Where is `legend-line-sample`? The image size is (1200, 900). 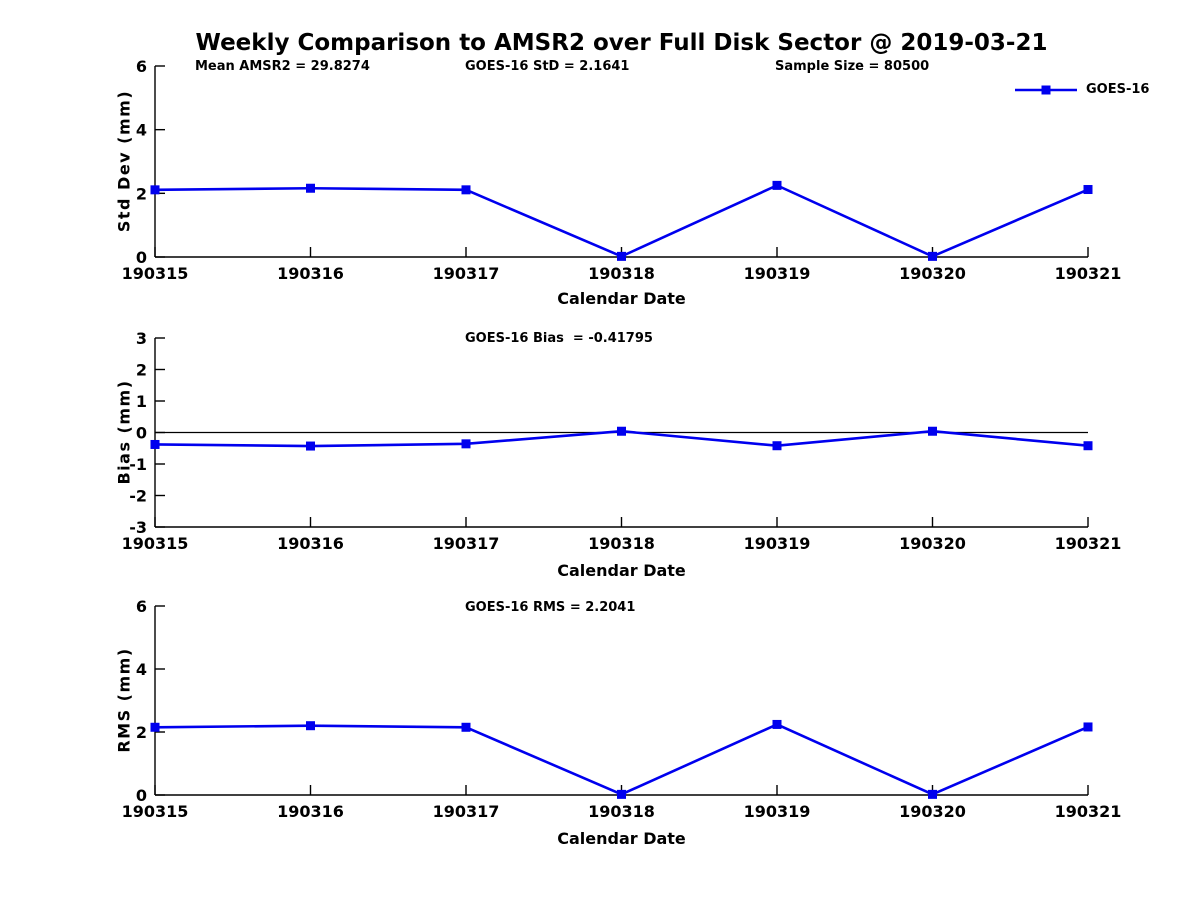
legend-line-sample is located at coordinates (1046, 89).